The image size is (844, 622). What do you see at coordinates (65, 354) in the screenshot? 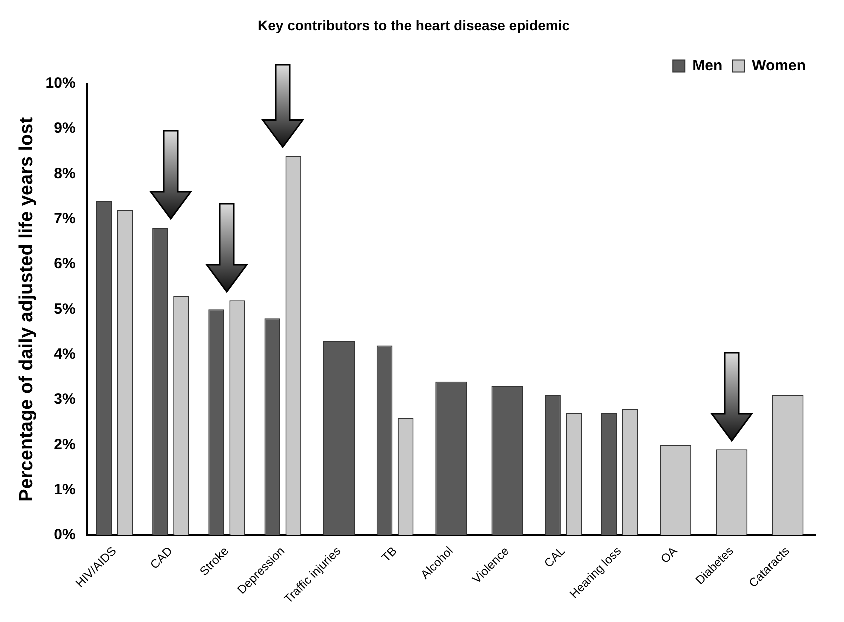
I see `y-tick-label: 4%` at bounding box center [65, 354].